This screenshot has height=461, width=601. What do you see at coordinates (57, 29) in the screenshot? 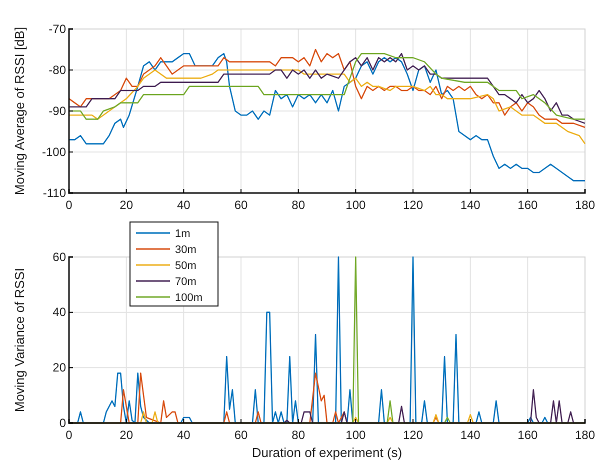
I see `y-tick-label: -70` at bounding box center [57, 29].